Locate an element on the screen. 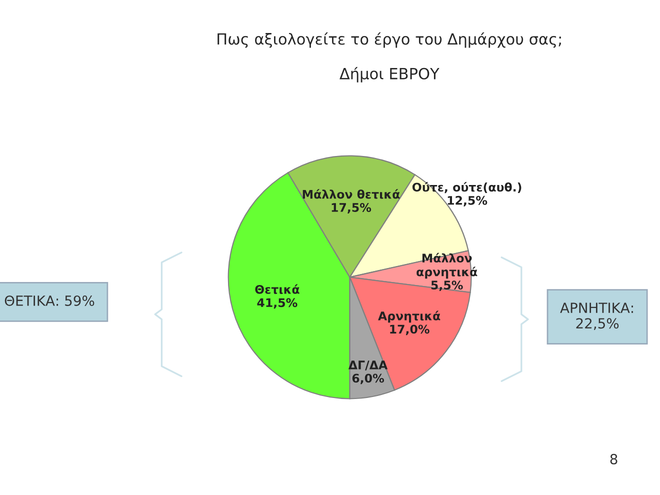 The width and height of the screenshot is (660, 495). data-label: 6,0% is located at coordinates (368, 379).